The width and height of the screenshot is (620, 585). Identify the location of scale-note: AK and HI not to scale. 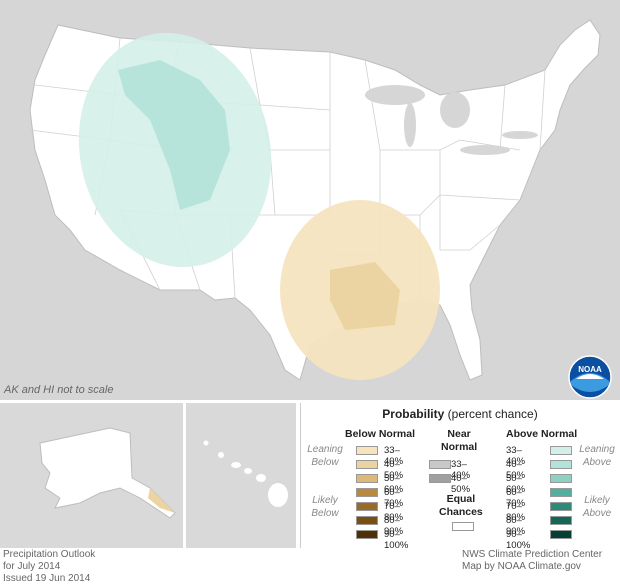
(59, 390).